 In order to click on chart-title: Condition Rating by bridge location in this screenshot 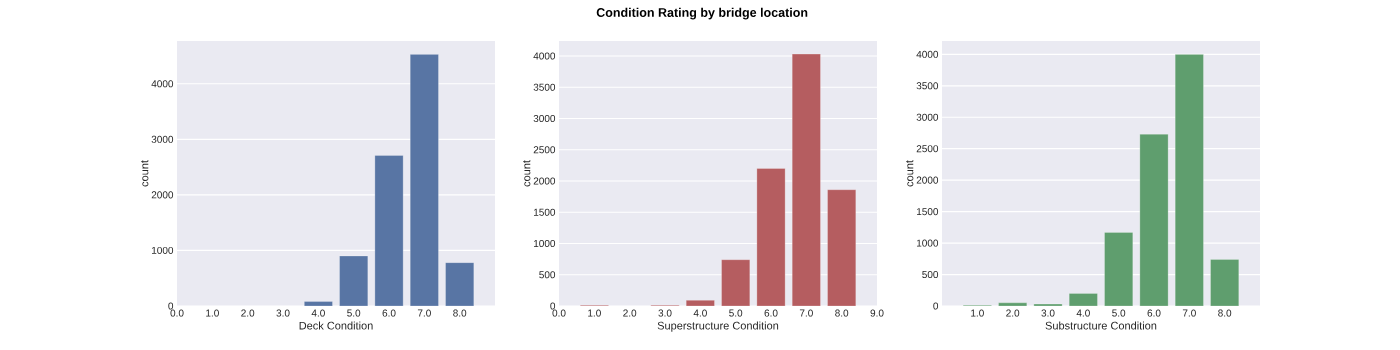, I will do `click(702, 13)`.